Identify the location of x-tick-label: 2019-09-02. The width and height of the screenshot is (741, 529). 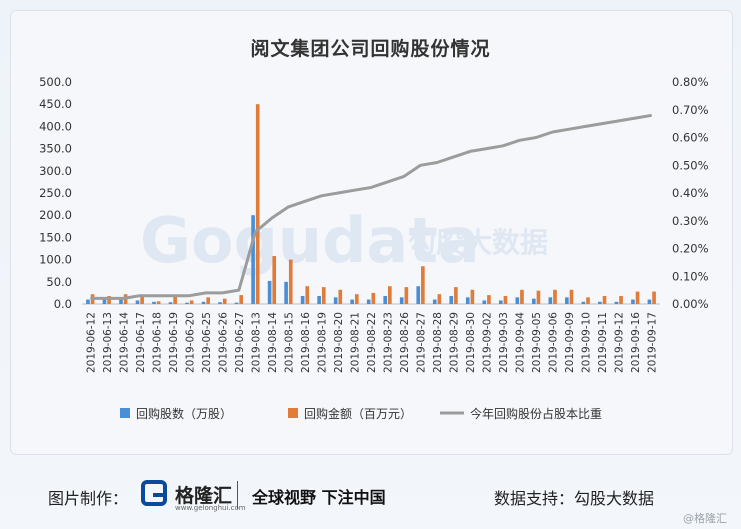
(488, 342).